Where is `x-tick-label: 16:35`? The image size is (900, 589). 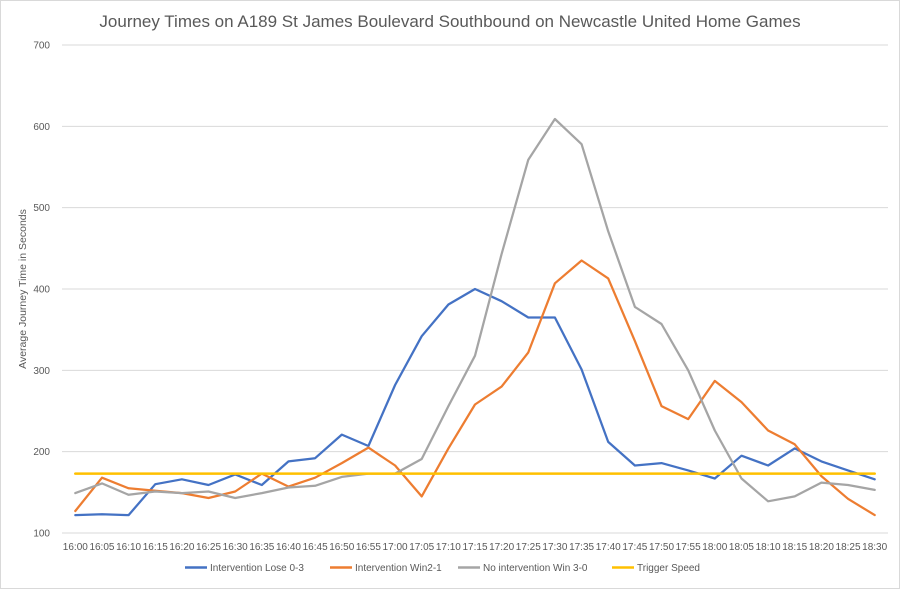 x-tick-label: 16:35 is located at coordinates (261, 547).